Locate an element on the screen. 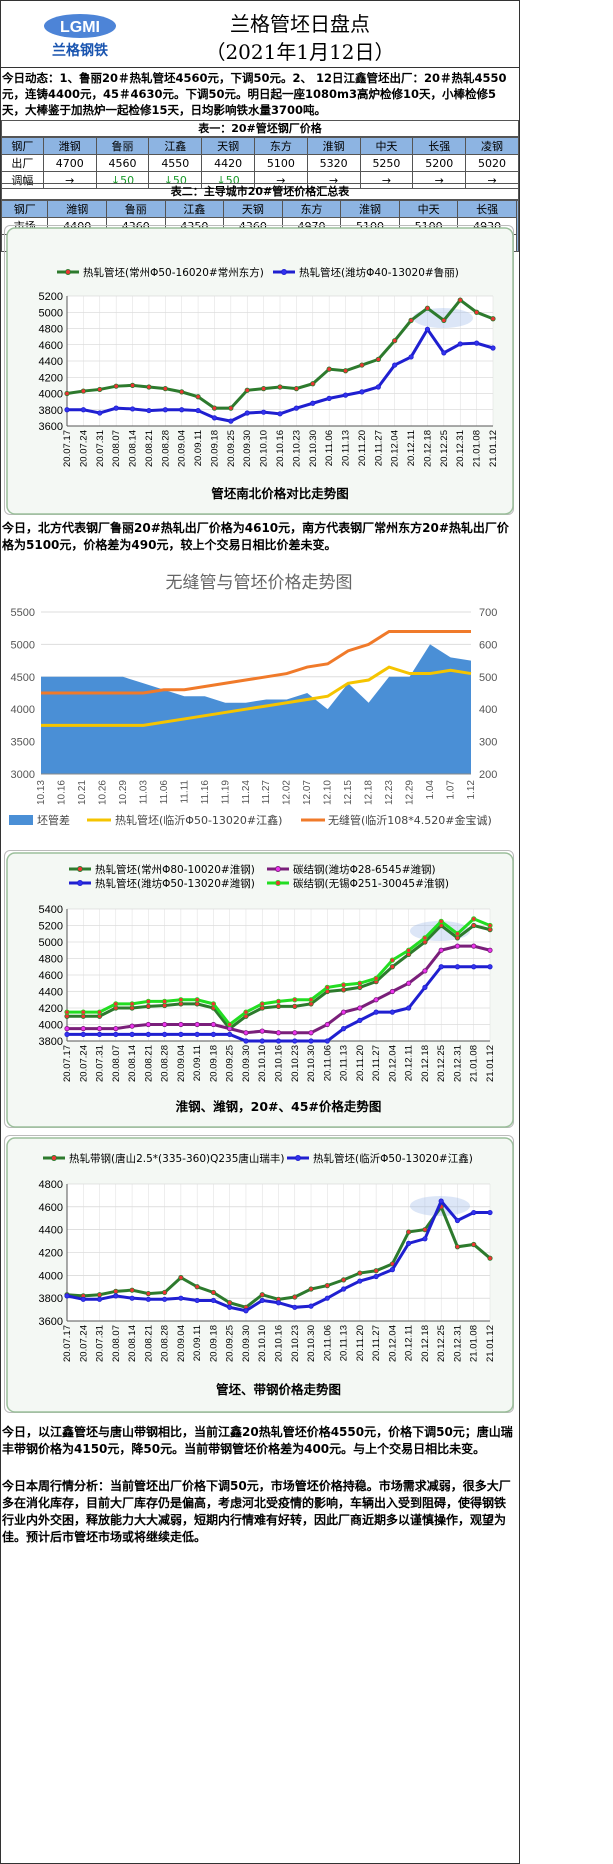 This screenshot has height=1864, width=613. x-tick-label: 20.11.27 is located at coordinates (378, 448).